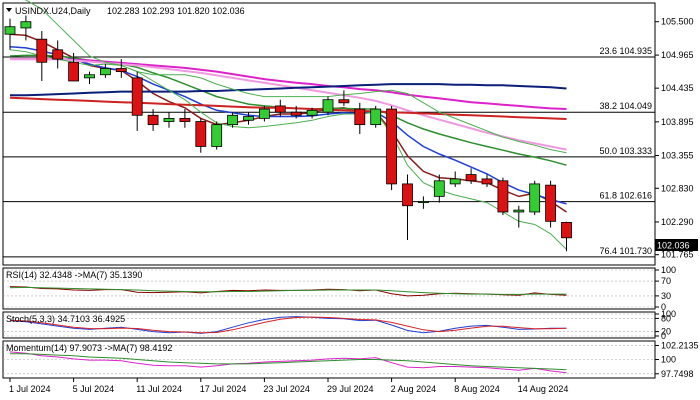 The width and height of the screenshot is (700, 400). Describe the element at coordinates (677, 122) in the screenshot. I see `price-tick-label: 103.895` at that location.